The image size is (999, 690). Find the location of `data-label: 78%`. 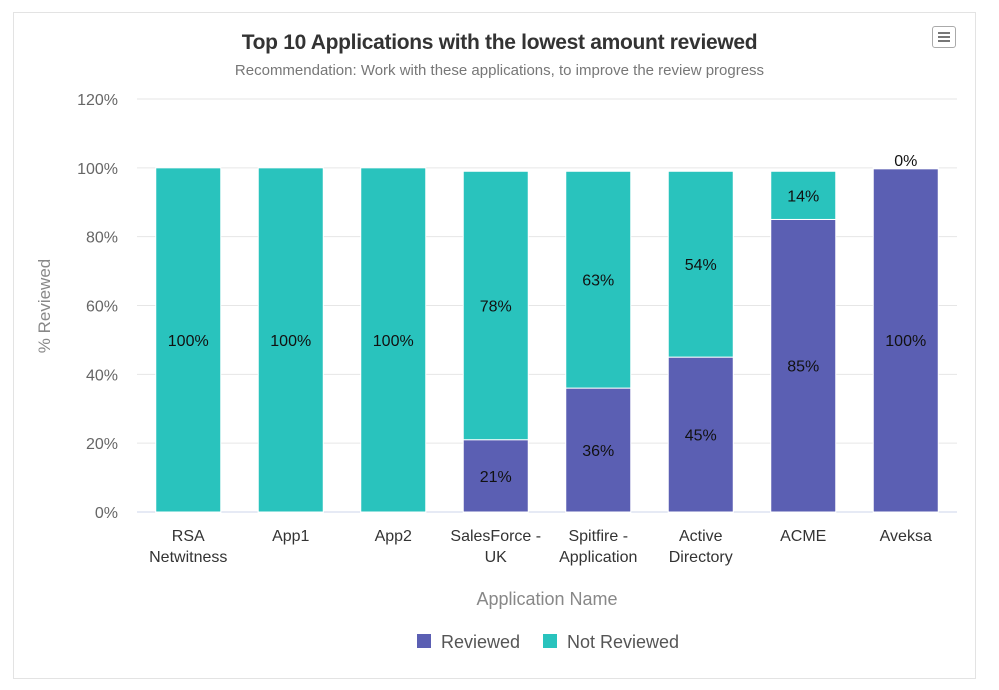

data-label: 78% is located at coordinates (496, 307).